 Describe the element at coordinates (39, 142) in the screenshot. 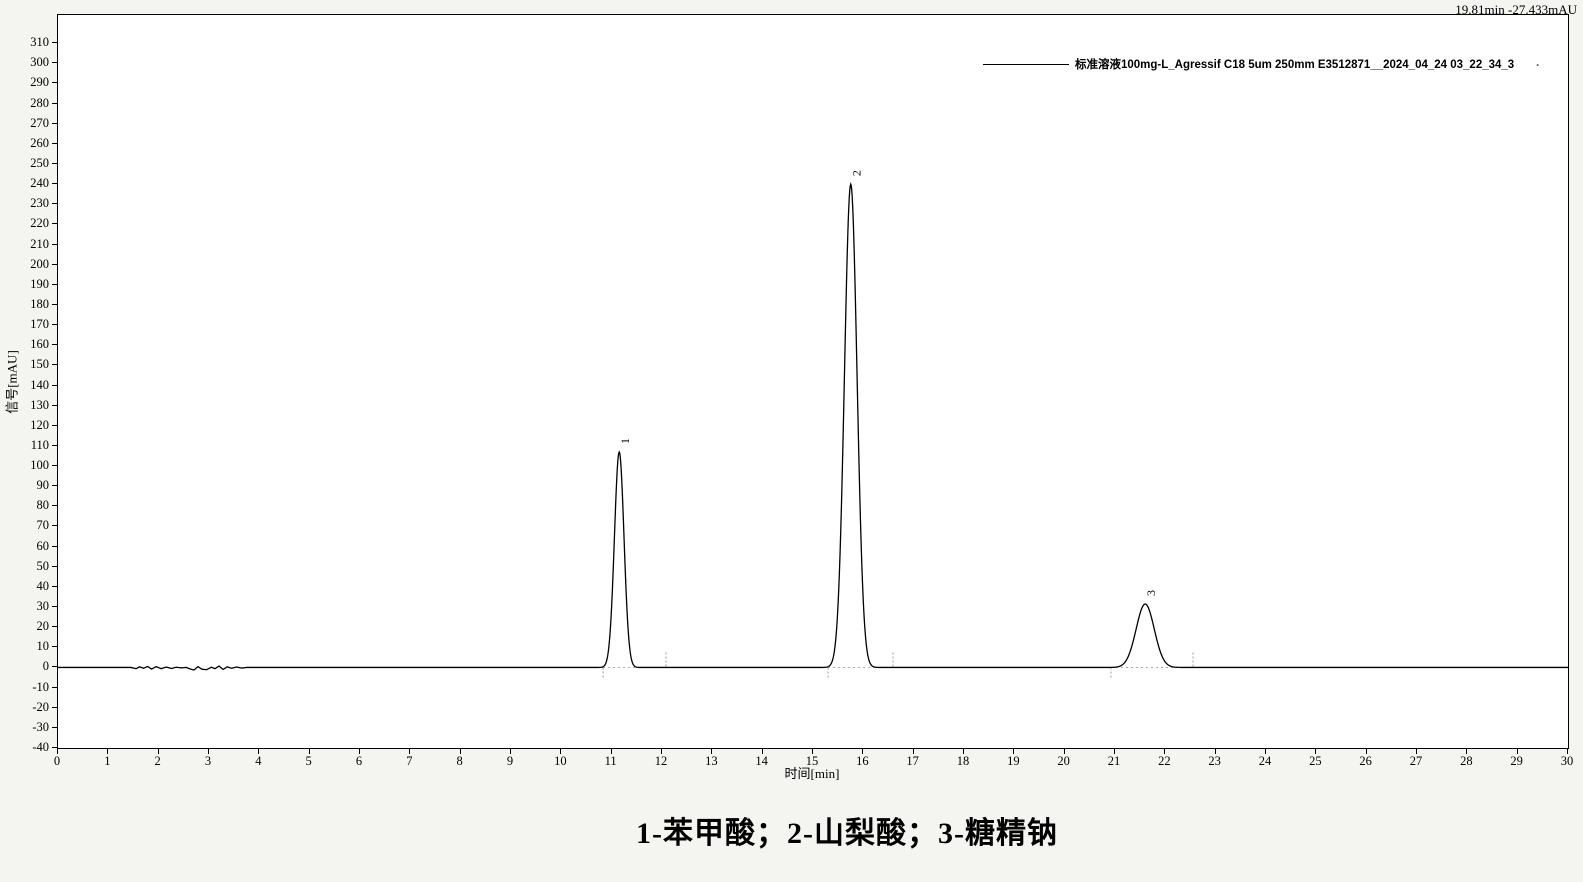

I see `y-tick-label: 260` at that location.